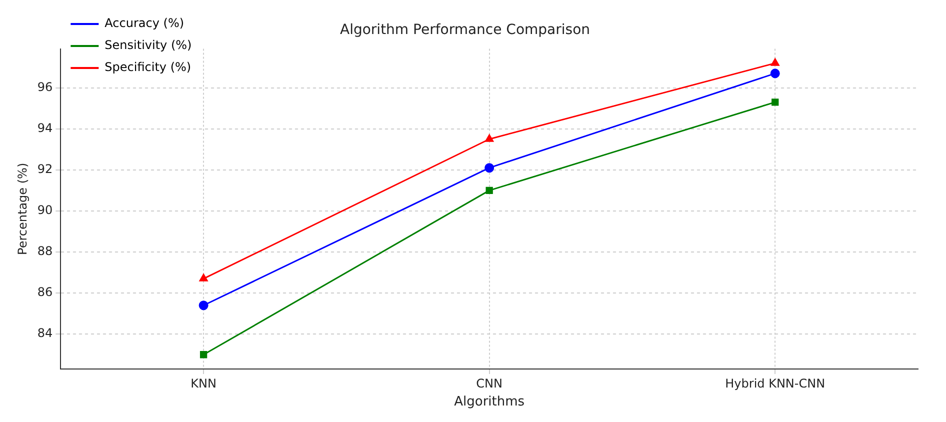 The height and width of the screenshot is (422, 946). What do you see at coordinates (144, 23) in the screenshot?
I see `legend-label: Accuracy (%)` at bounding box center [144, 23].